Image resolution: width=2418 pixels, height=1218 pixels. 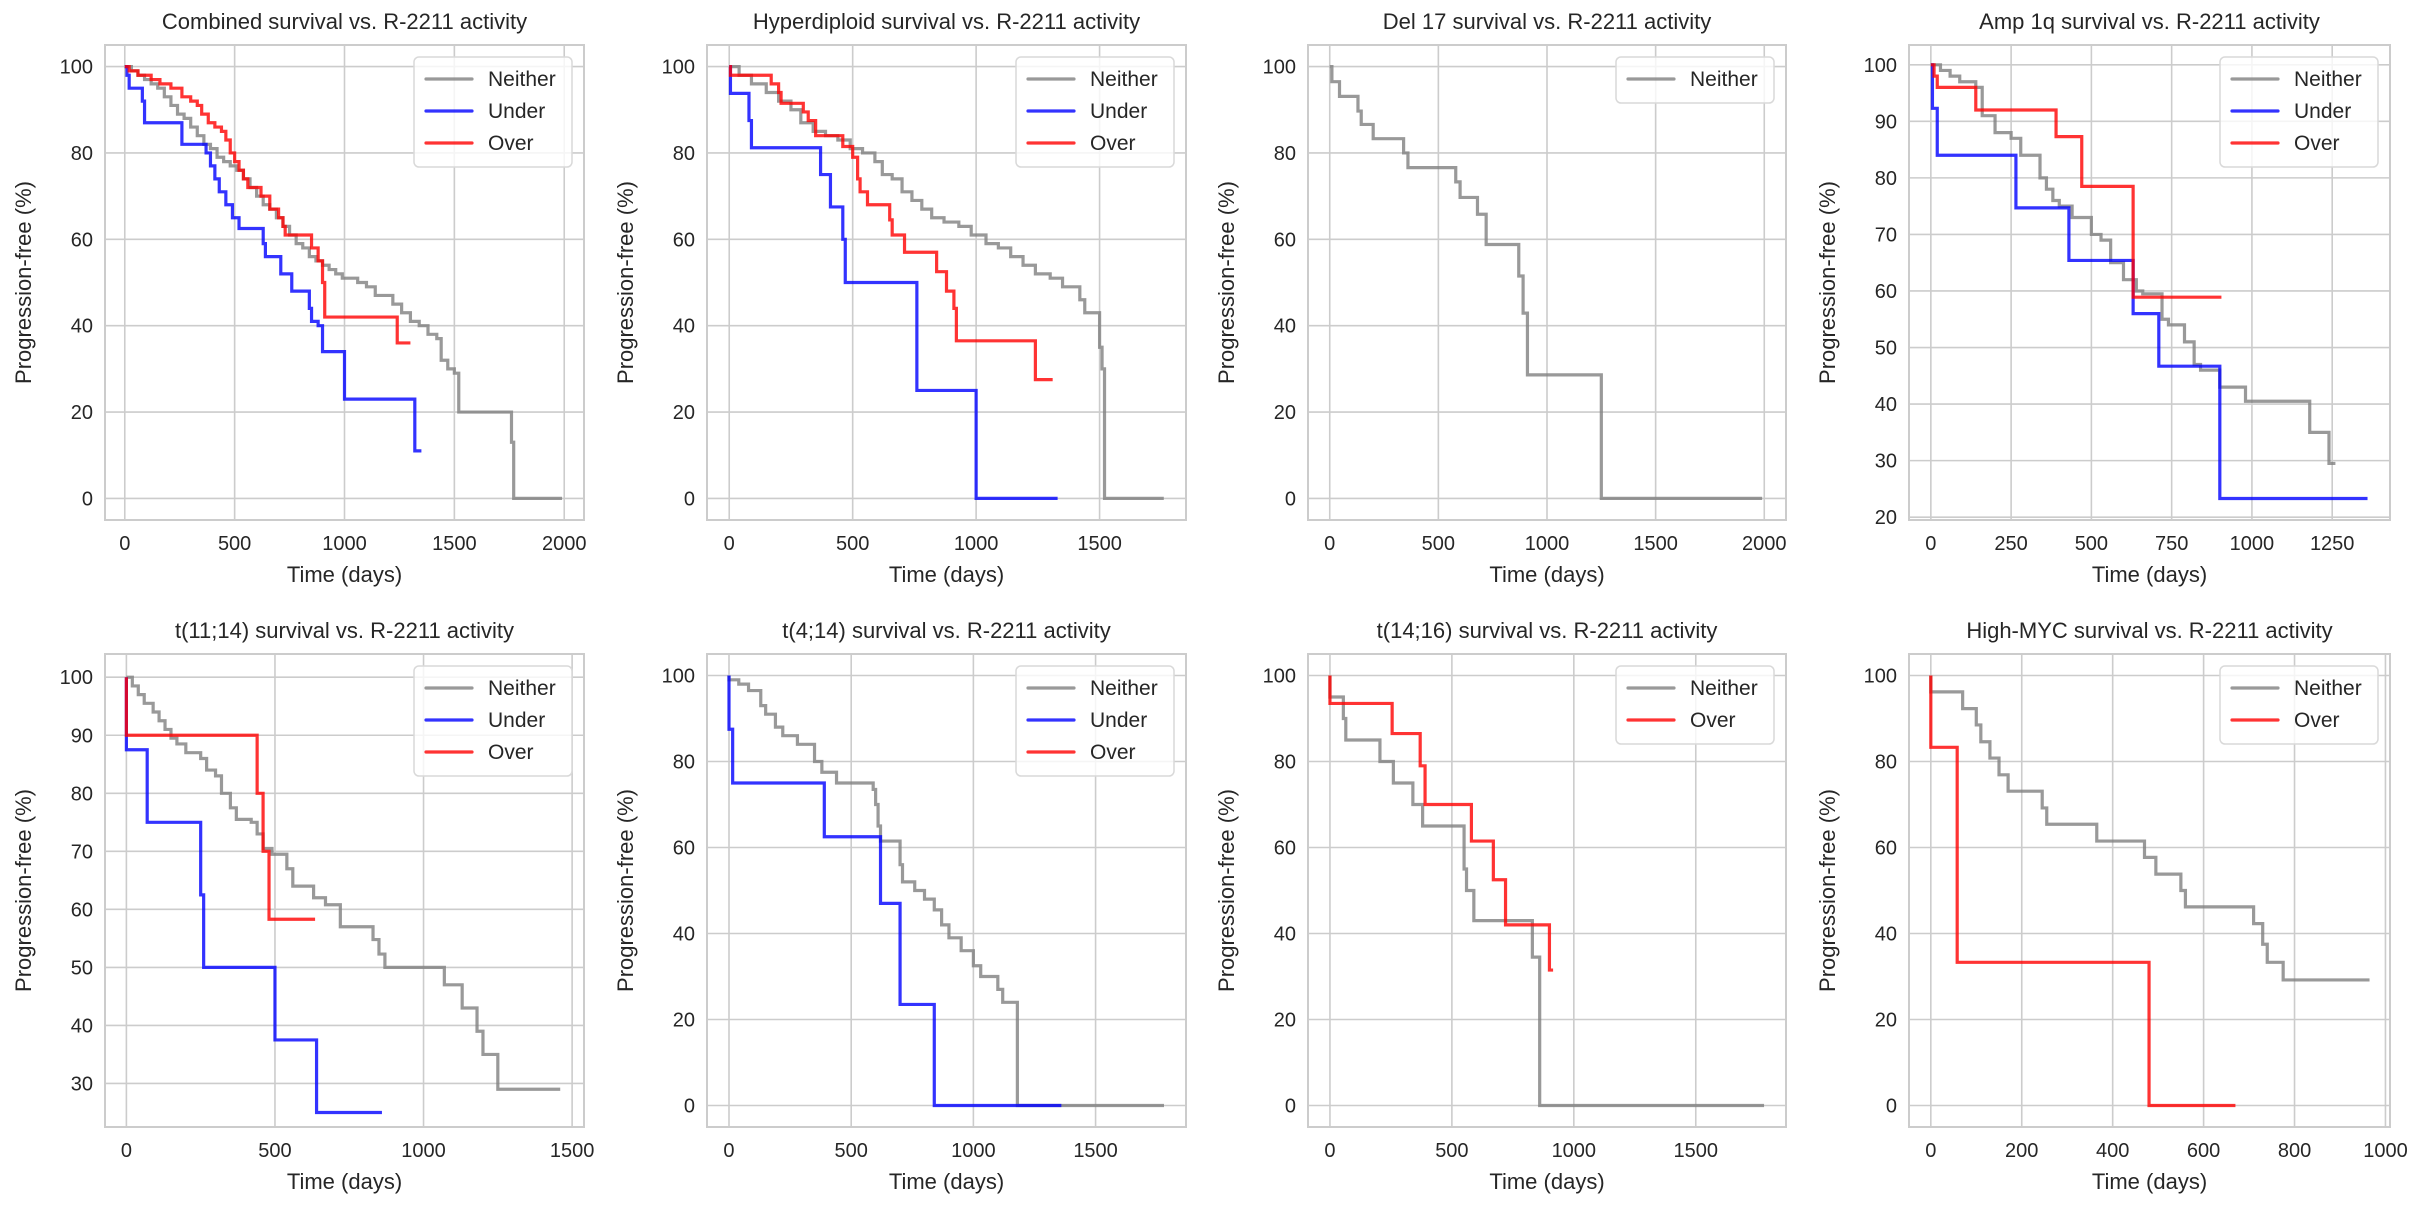 I want to click on x-tick-label: 600, so click(x=2203, y=1151).